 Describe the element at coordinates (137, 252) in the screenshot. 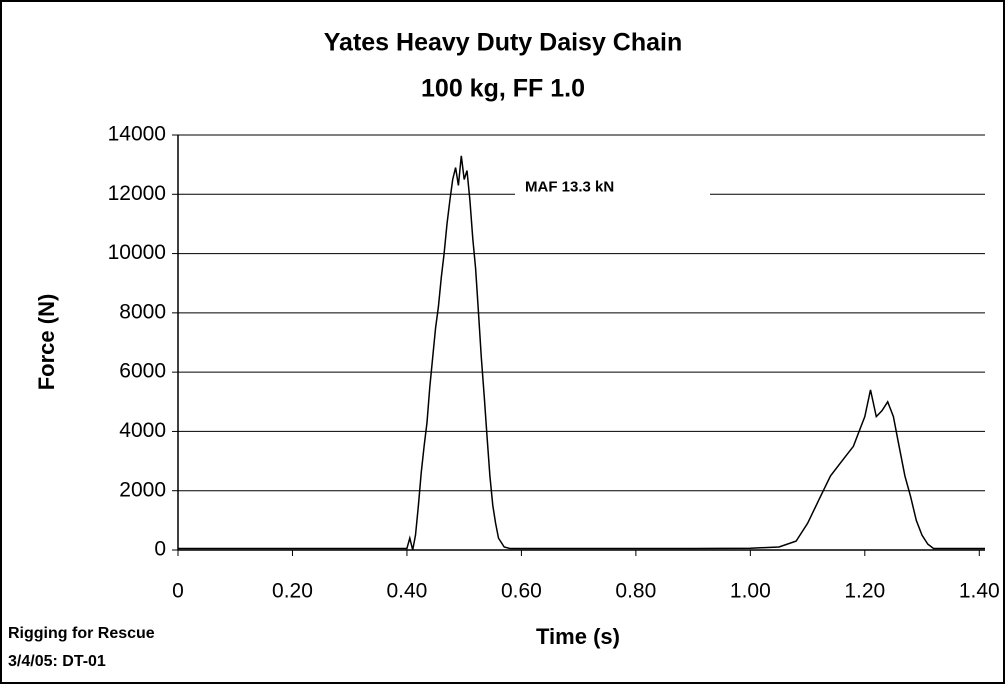

I see `y-tick-label: 10000` at that location.